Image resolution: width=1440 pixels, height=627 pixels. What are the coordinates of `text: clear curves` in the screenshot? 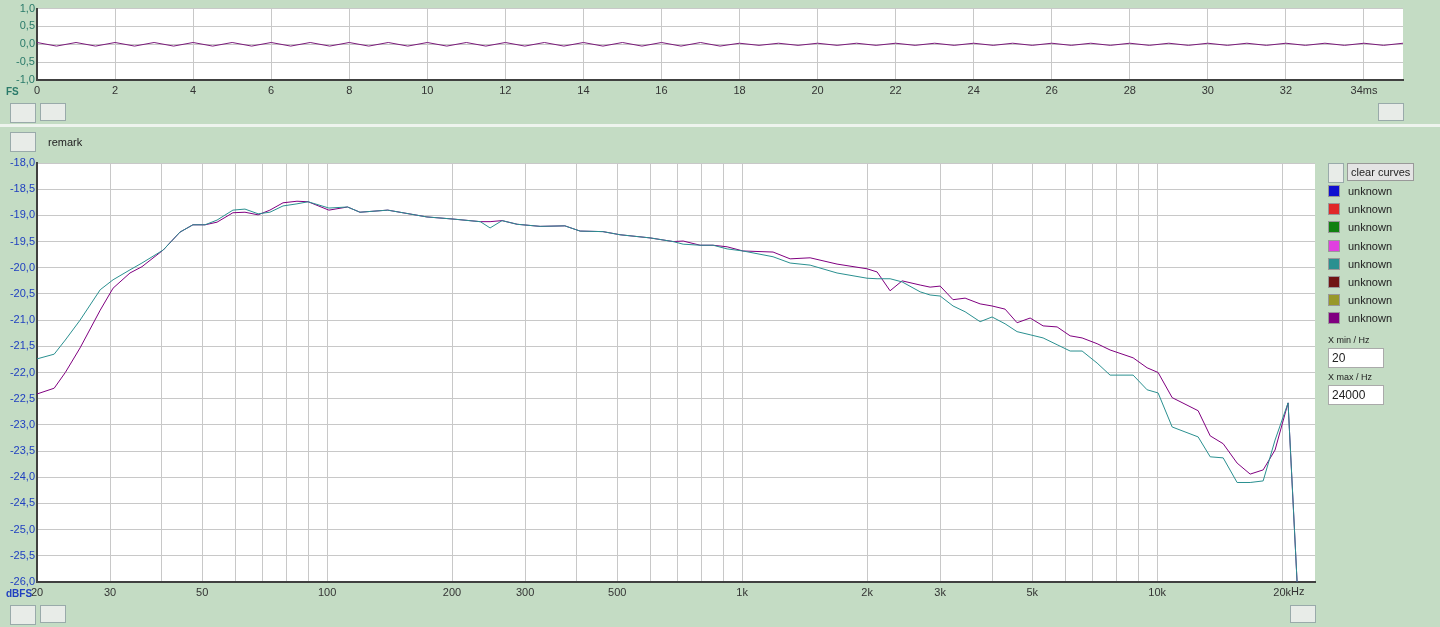 It's located at (1381, 172).